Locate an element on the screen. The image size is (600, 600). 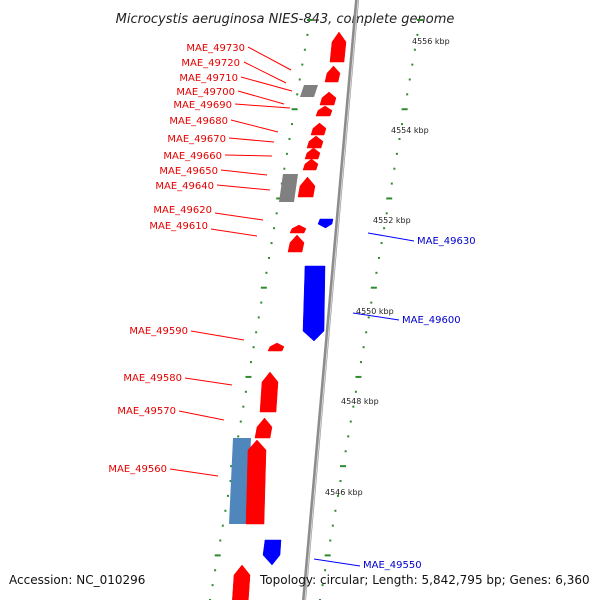
gene-label: MAE_49550 is located at coordinates (392, 565).